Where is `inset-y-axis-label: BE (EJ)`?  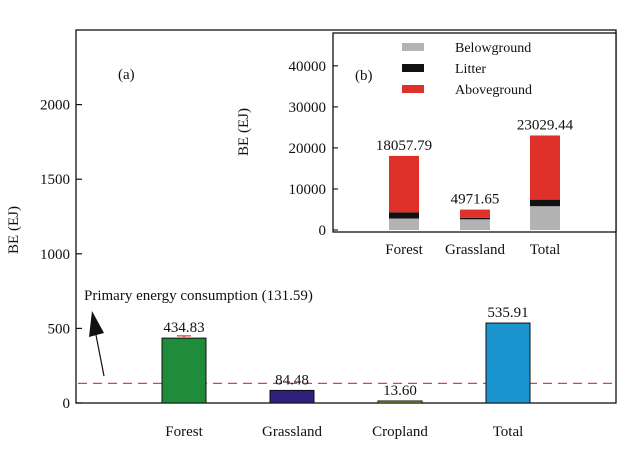
inset-y-axis-label: BE (EJ) is located at coordinates (244, 132).